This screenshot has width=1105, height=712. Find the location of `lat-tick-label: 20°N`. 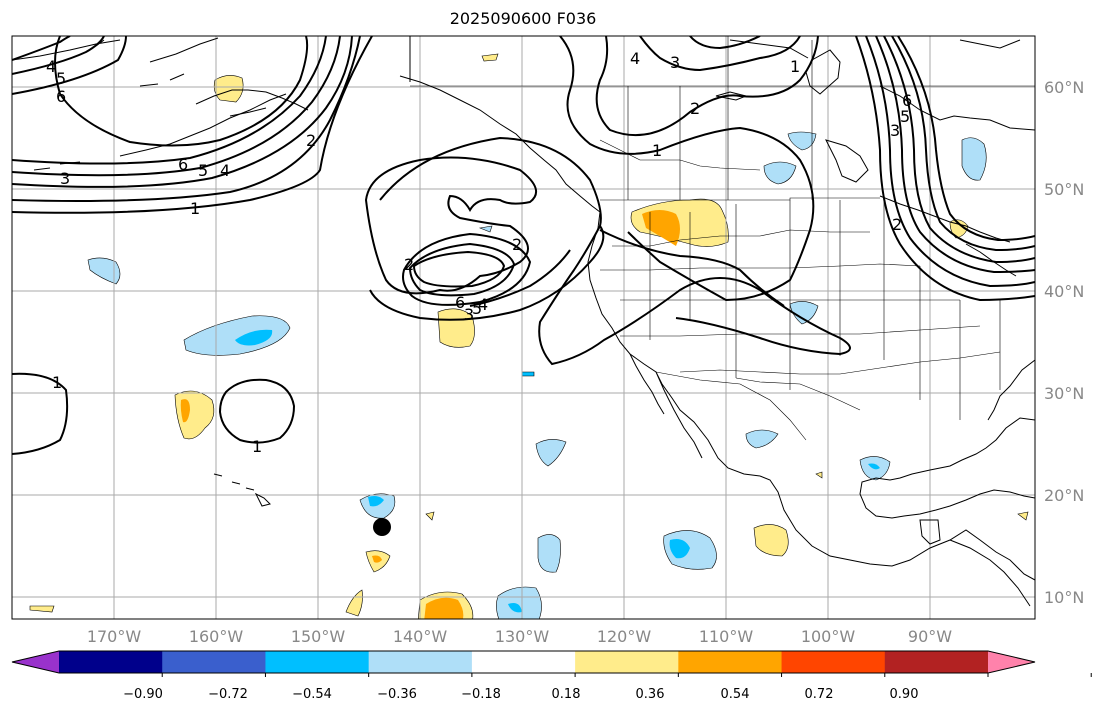

lat-tick-label: 20°N is located at coordinates (1064, 495).